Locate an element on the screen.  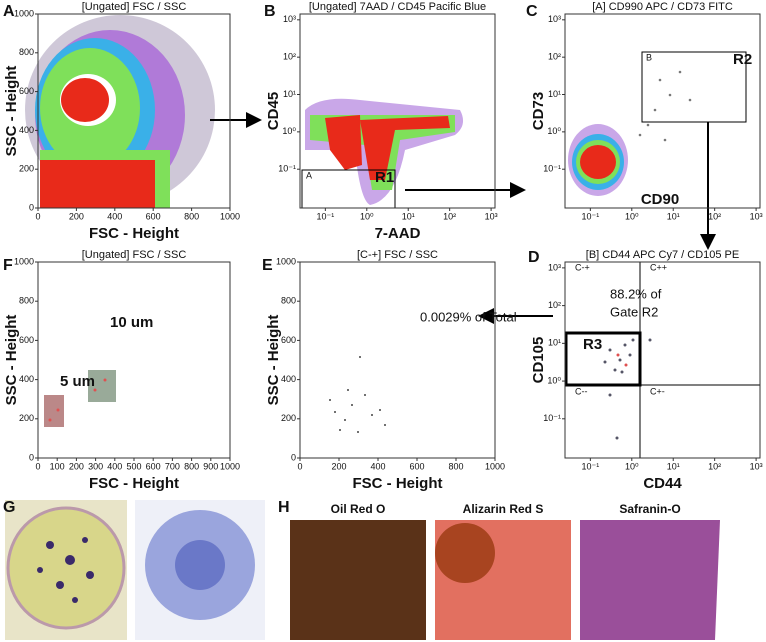
panel-title: [C-+] FSC / SSC is located at coordinates (397, 255).